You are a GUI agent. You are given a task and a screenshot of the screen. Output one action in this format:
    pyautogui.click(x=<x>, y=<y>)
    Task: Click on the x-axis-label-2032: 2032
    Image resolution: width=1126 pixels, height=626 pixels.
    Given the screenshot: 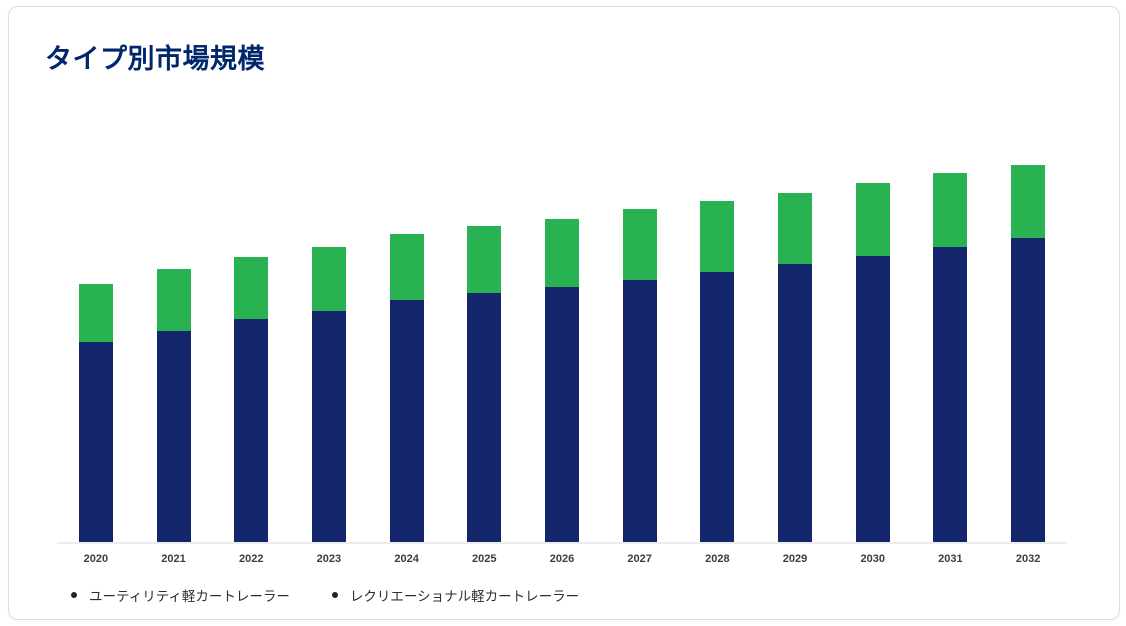 What is the action you would take?
    pyautogui.click(x=1028, y=559)
    